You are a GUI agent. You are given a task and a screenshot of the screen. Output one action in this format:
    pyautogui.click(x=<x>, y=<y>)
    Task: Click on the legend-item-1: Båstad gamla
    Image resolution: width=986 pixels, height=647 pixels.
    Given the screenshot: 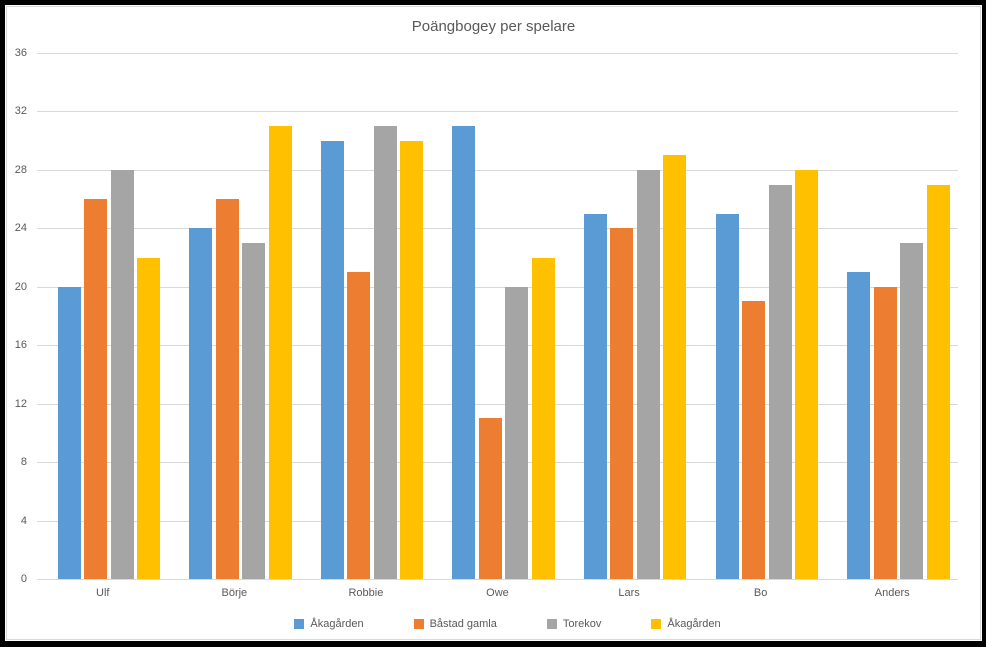 What is the action you would take?
    pyautogui.click(x=455, y=624)
    